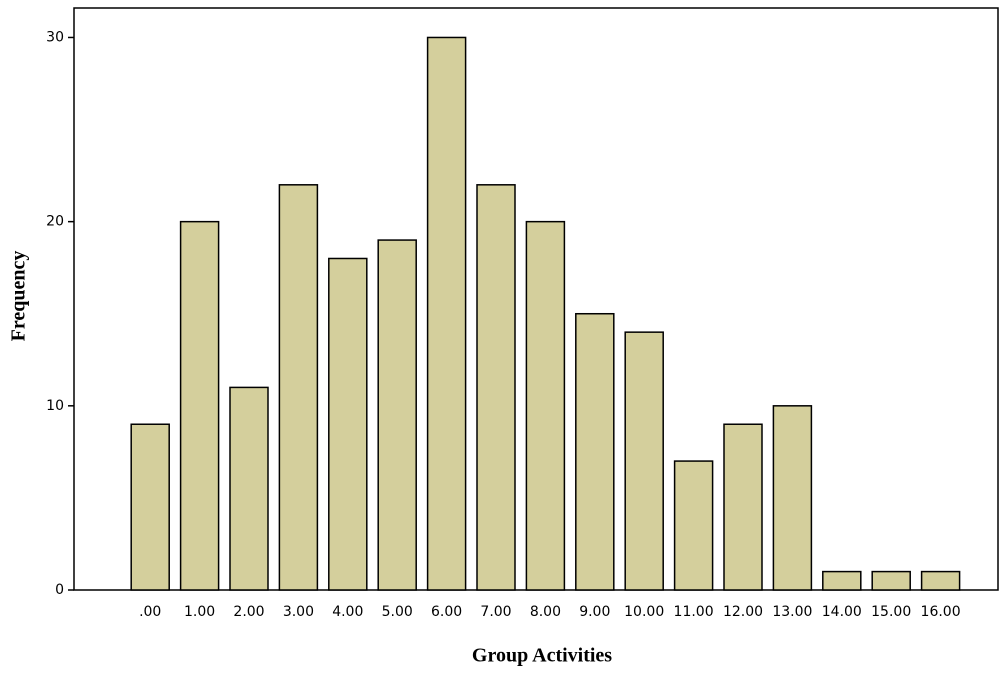 The width and height of the screenshot is (1003, 673). Describe the element at coordinates (55, 37) in the screenshot. I see `y-tick-label: 30` at that location.